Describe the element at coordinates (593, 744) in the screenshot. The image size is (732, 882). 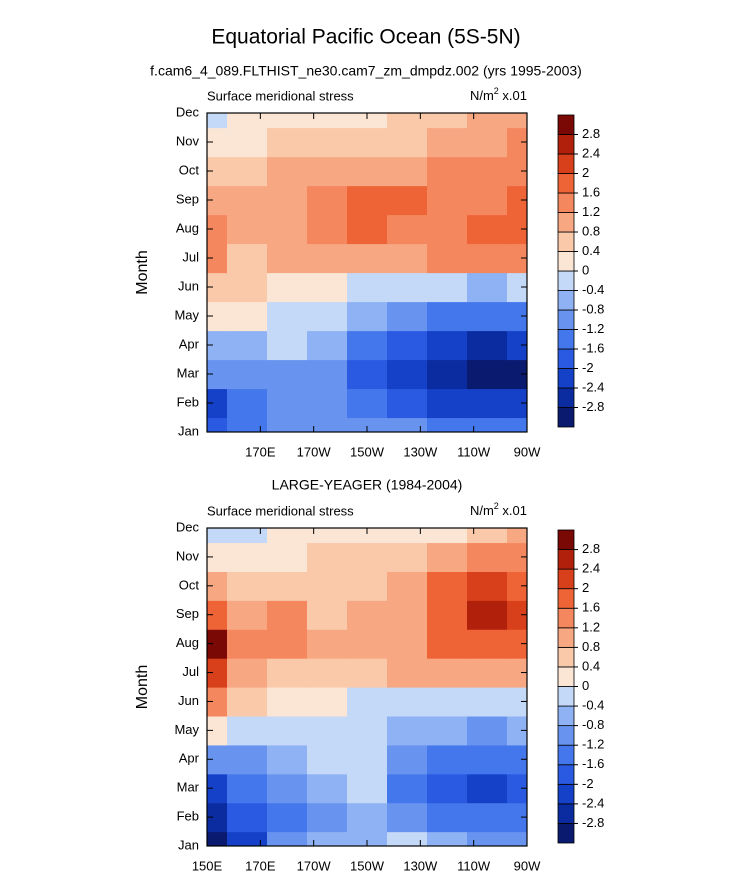
I see `colorbar-label: -1.2` at that location.